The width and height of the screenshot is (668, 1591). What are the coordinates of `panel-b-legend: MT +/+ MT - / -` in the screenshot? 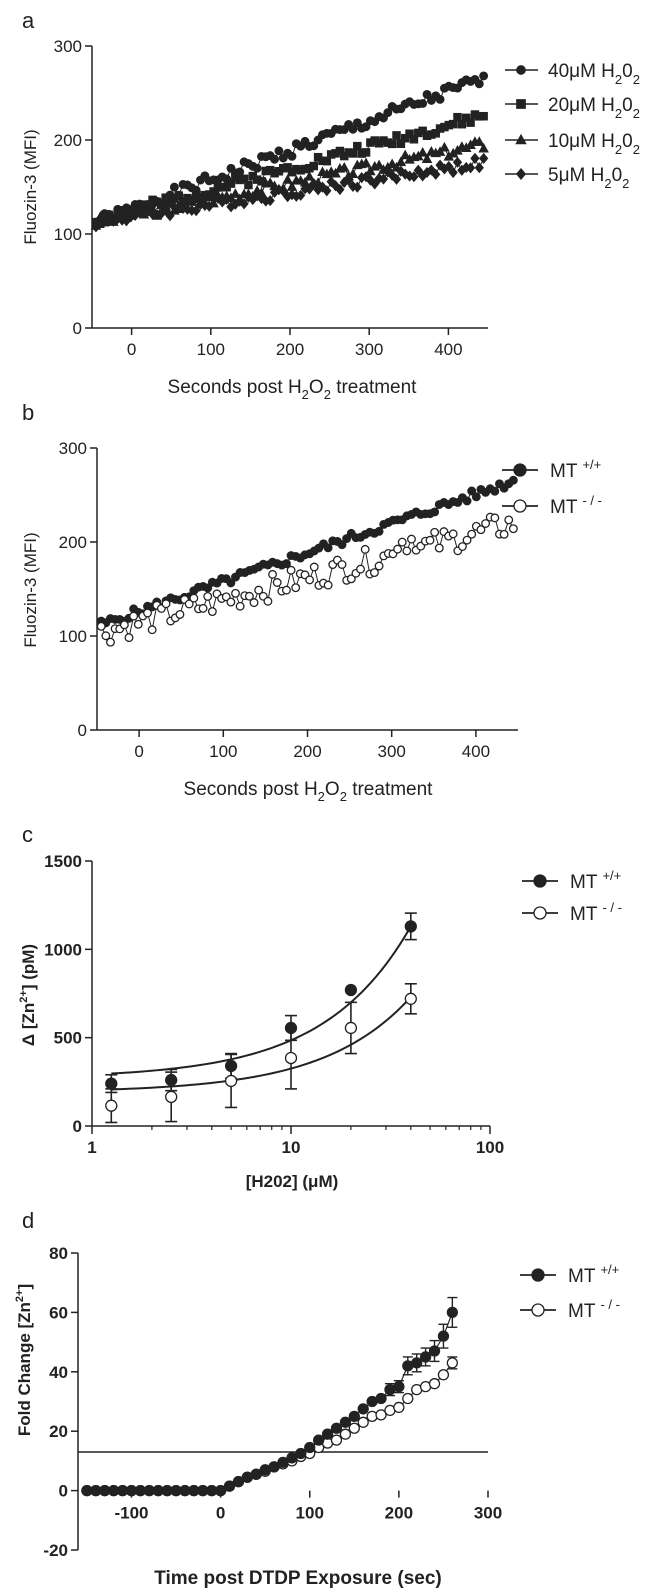 It's located at (552, 487).